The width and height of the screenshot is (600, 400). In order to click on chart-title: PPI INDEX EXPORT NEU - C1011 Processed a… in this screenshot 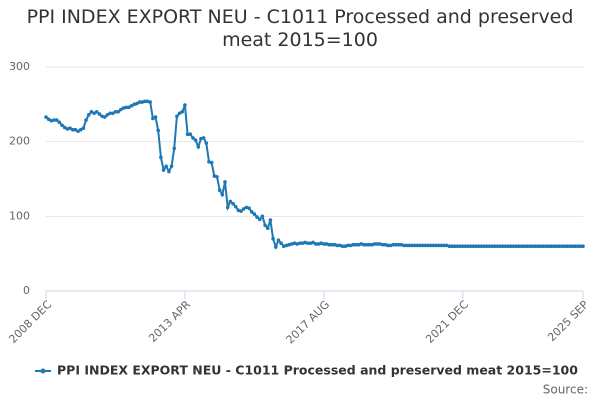, I will do `click(300, 28)`.